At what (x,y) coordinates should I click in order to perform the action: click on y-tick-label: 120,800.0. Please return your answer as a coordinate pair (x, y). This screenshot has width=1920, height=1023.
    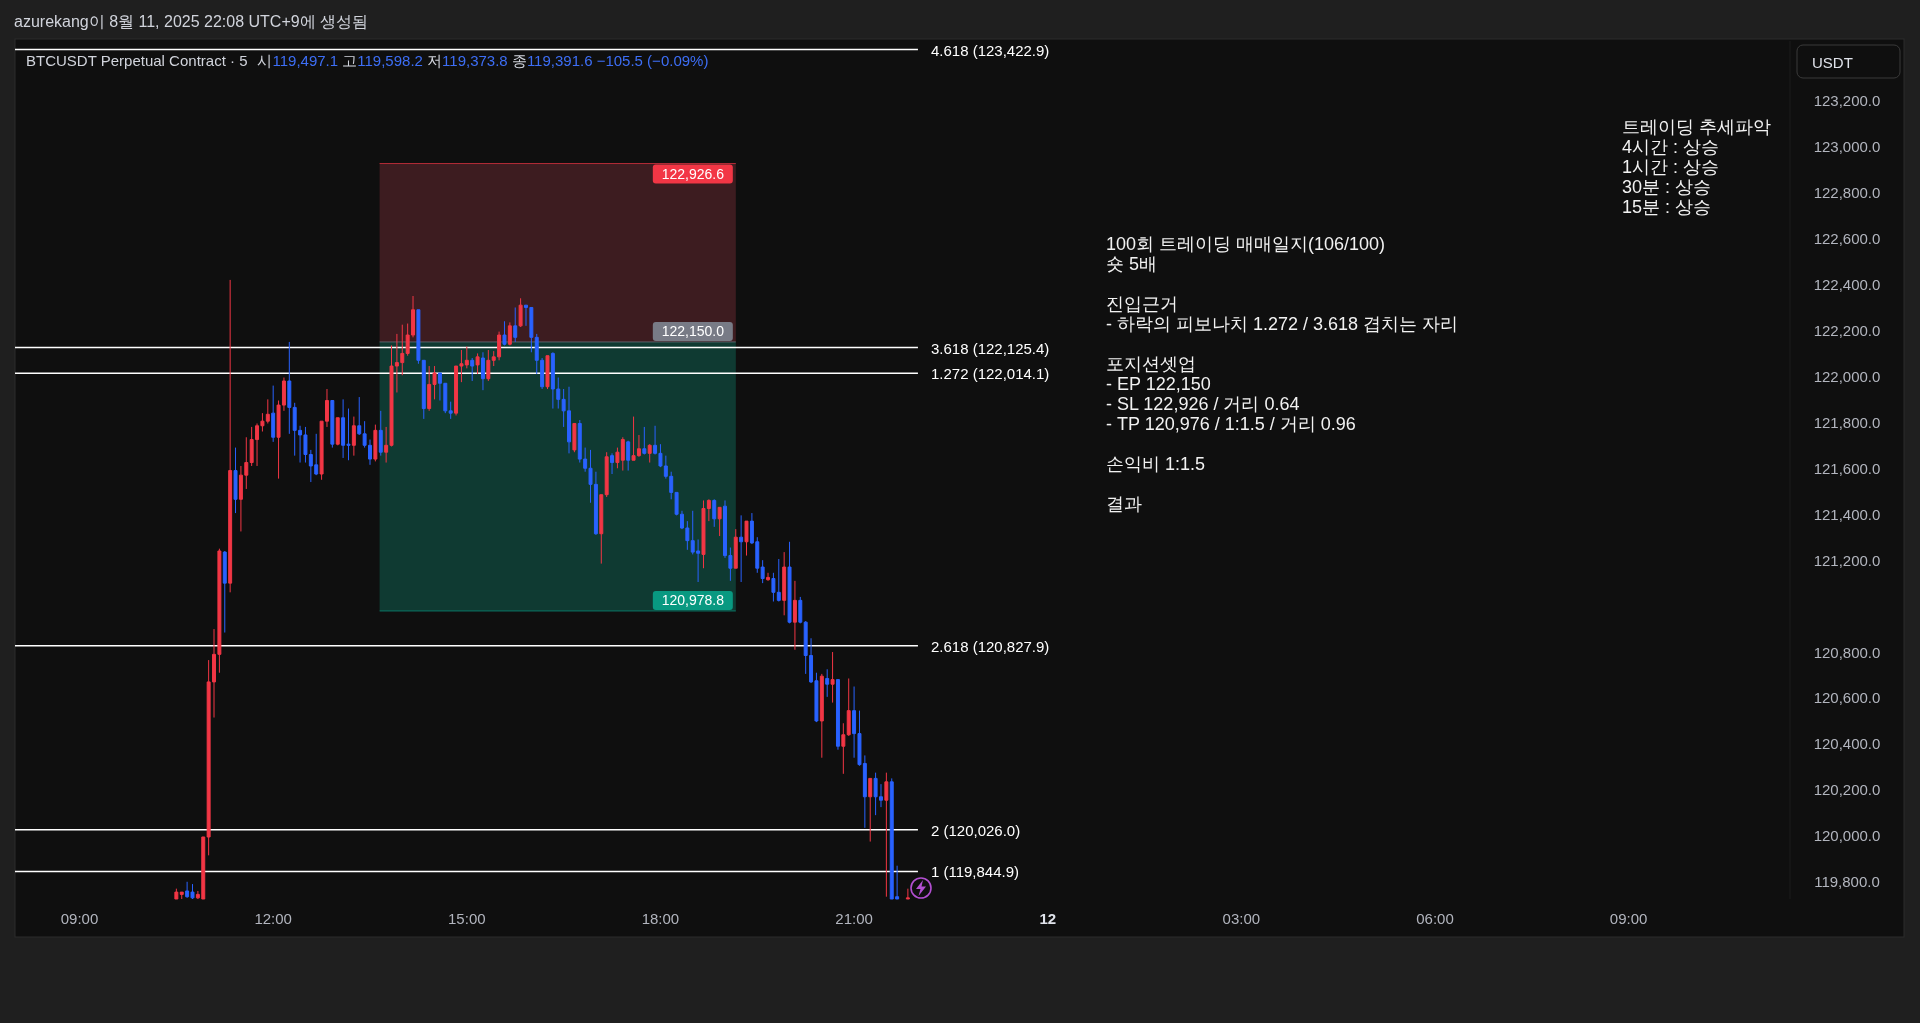
    Looking at the image, I should click on (1847, 652).